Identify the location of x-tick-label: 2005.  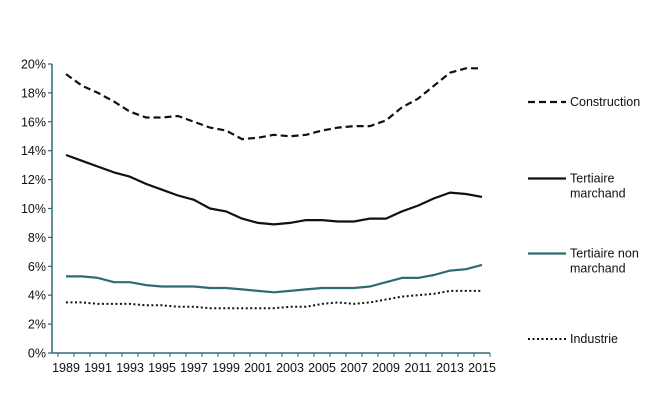
(322, 368).